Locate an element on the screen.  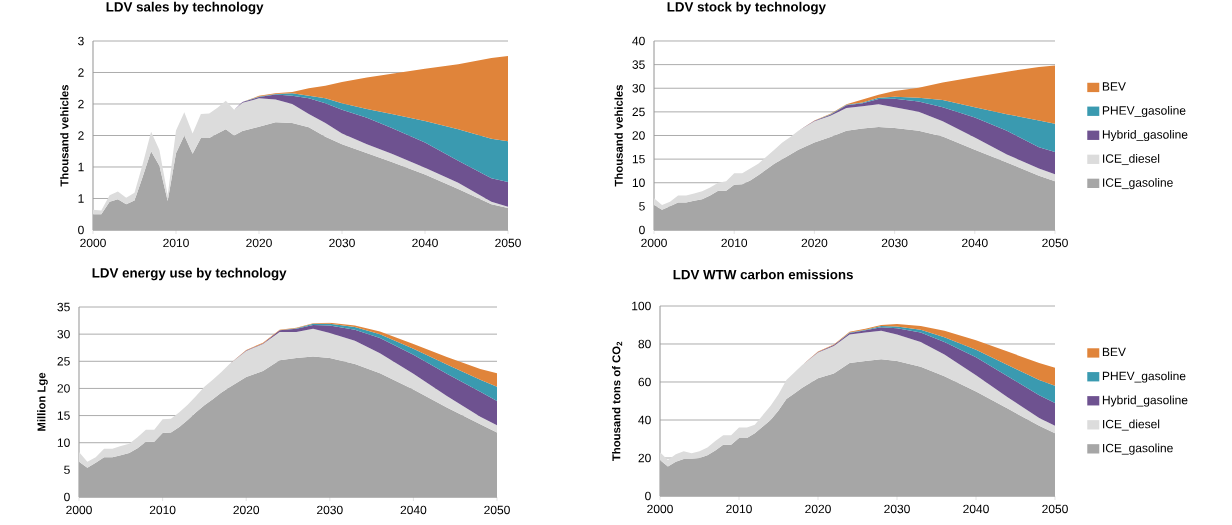
chart-title: LDV energy use by technology is located at coordinates (189, 274).